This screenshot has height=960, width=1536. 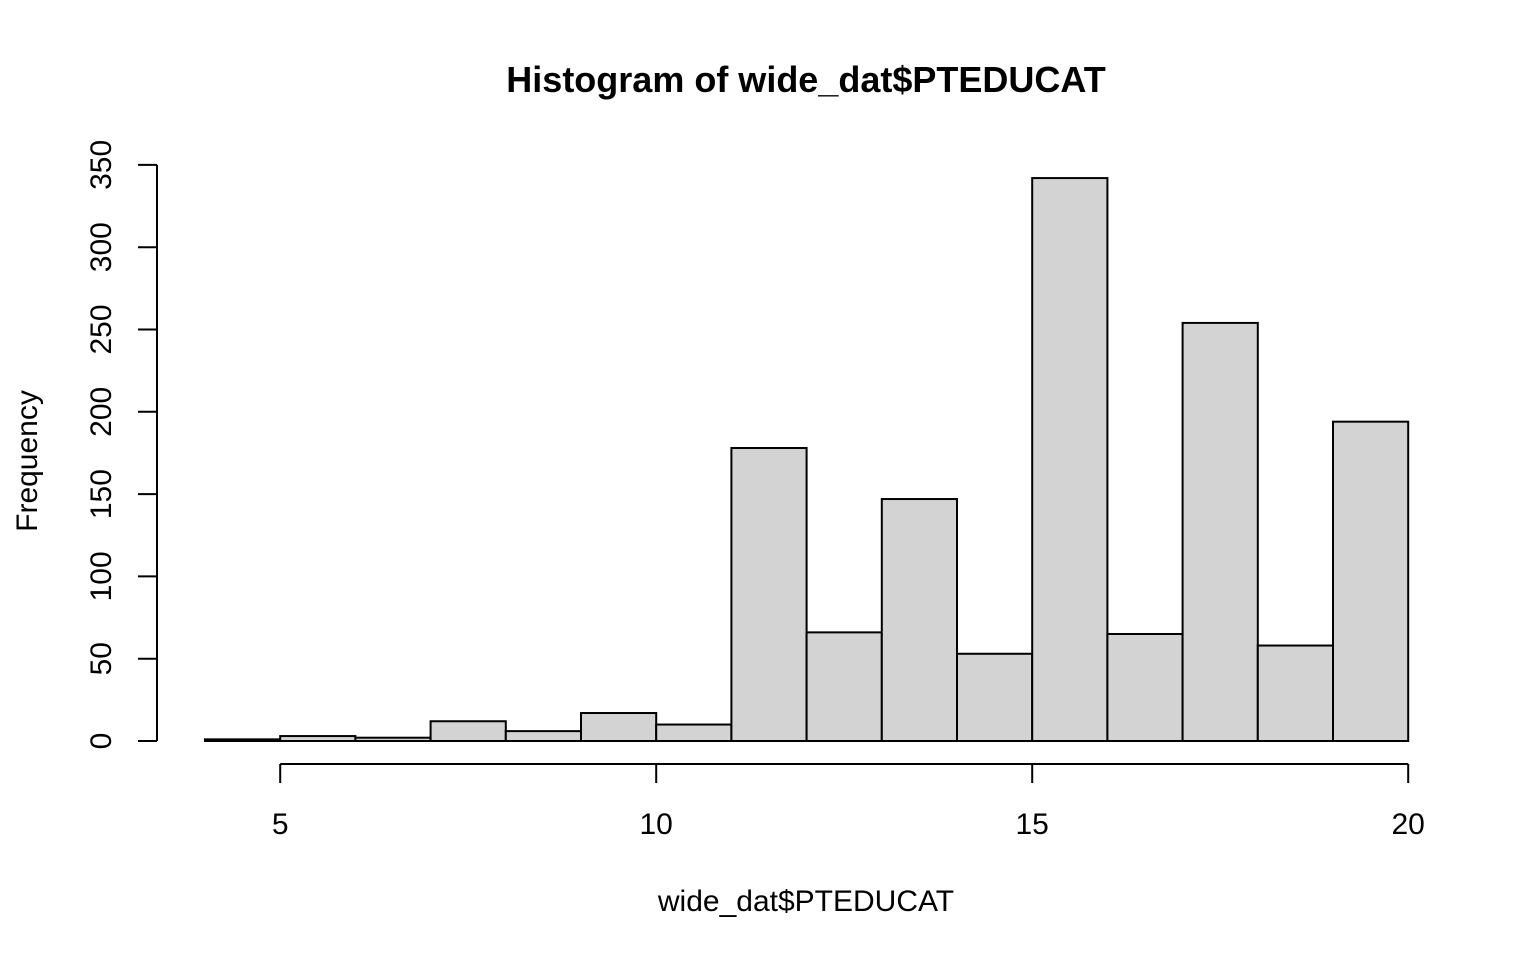 I want to click on x-tick-label: 5, so click(x=280, y=824).